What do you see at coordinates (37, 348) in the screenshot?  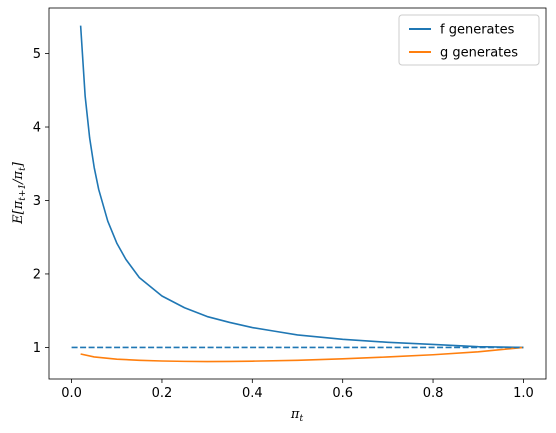 I see `y-tick-label: 1` at bounding box center [37, 348].